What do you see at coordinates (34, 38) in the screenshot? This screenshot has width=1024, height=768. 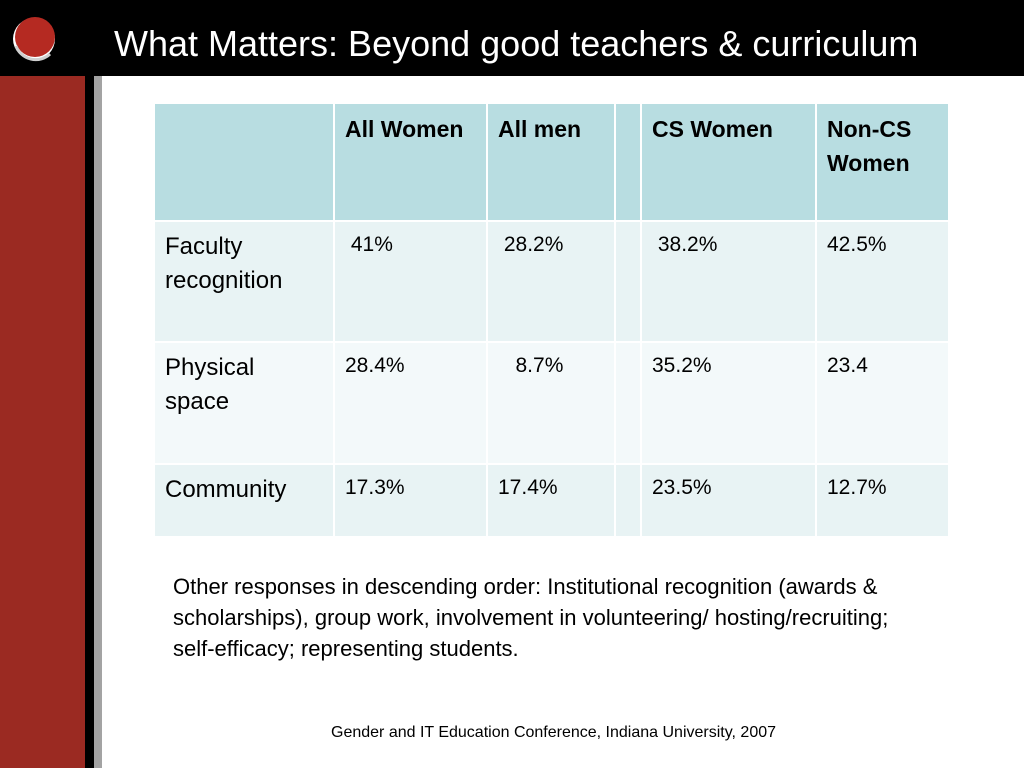 I see `red-circle-logo-icon` at bounding box center [34, 38].